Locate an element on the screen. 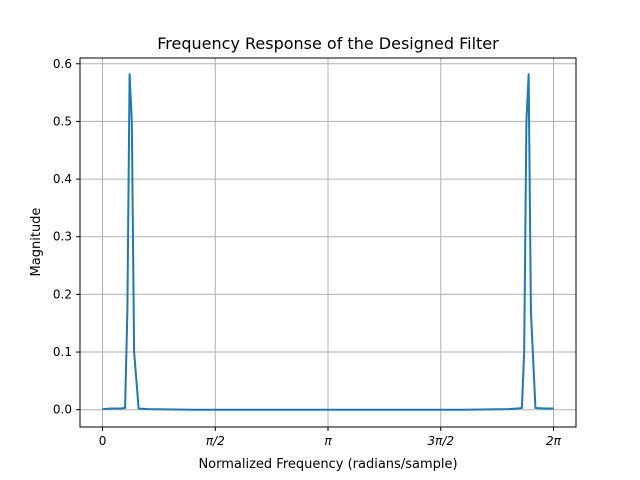  x-axis-label: Normalized Frequency (radians/sample) is located at coordinates (327, 464).